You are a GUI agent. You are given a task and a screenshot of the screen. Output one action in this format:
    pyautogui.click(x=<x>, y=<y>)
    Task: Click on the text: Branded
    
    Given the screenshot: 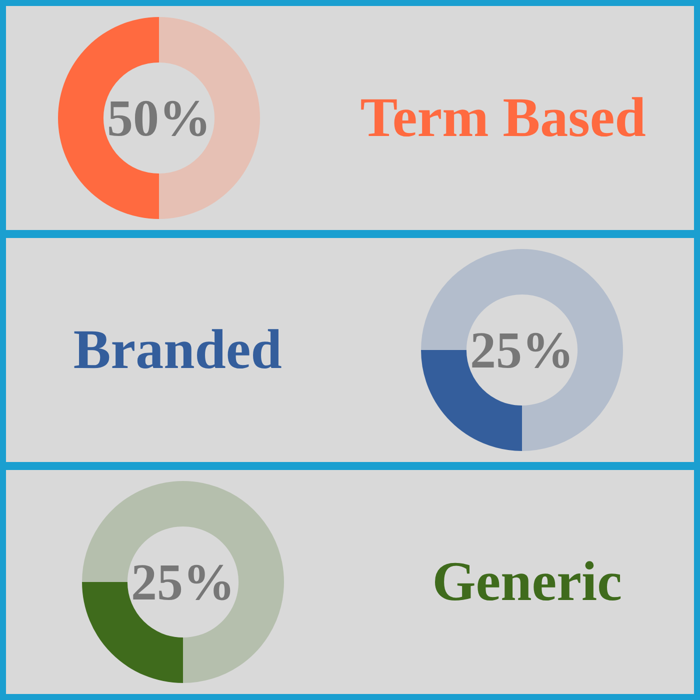 What is the action you would take?
    pyautogui.click(x=177, y=350)
    